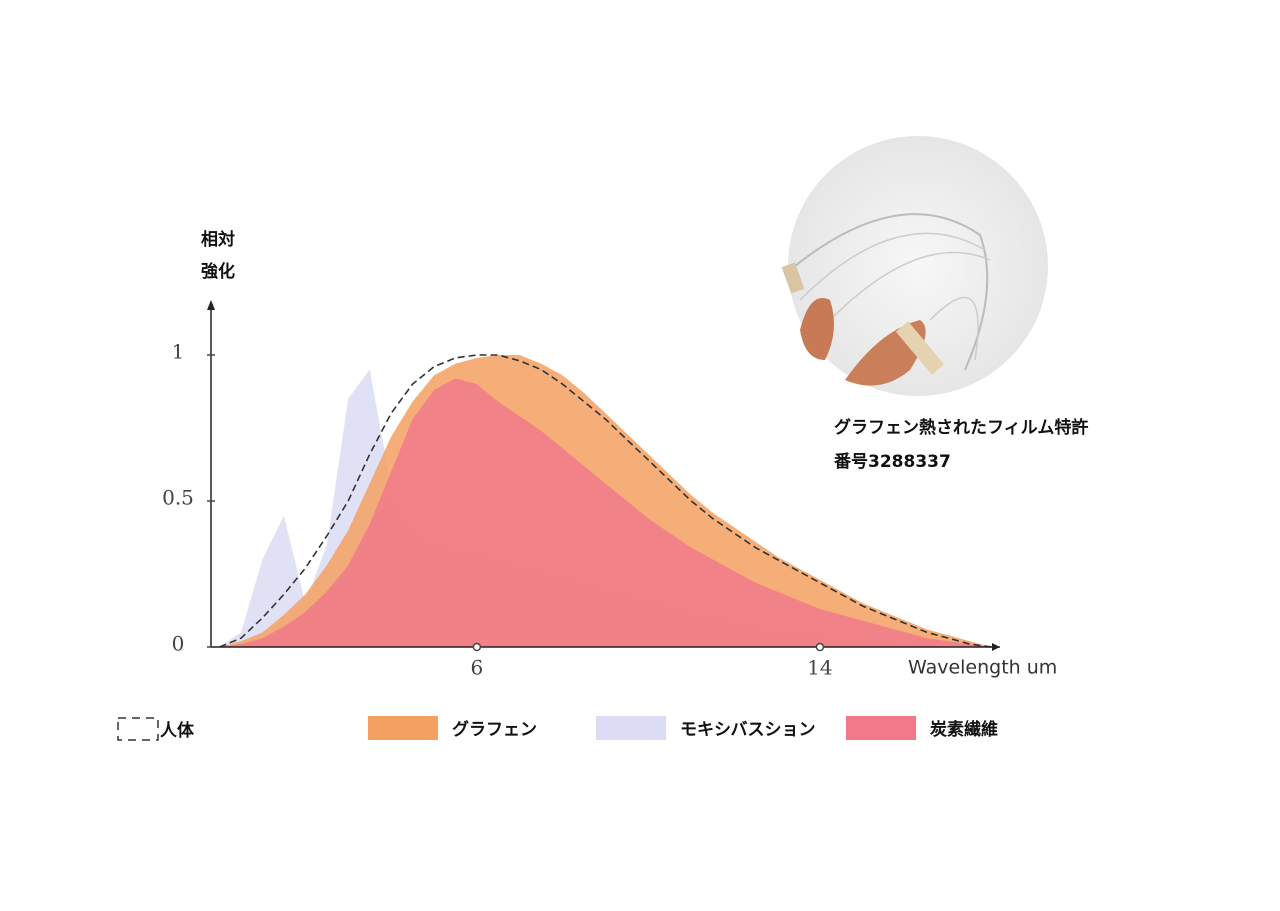 Image resolution: width=1280 pixels, height=911 pixels. Describe the element at coordinates (178, 352) in the screenshot. I see `y-tick-label: 1` at that location.